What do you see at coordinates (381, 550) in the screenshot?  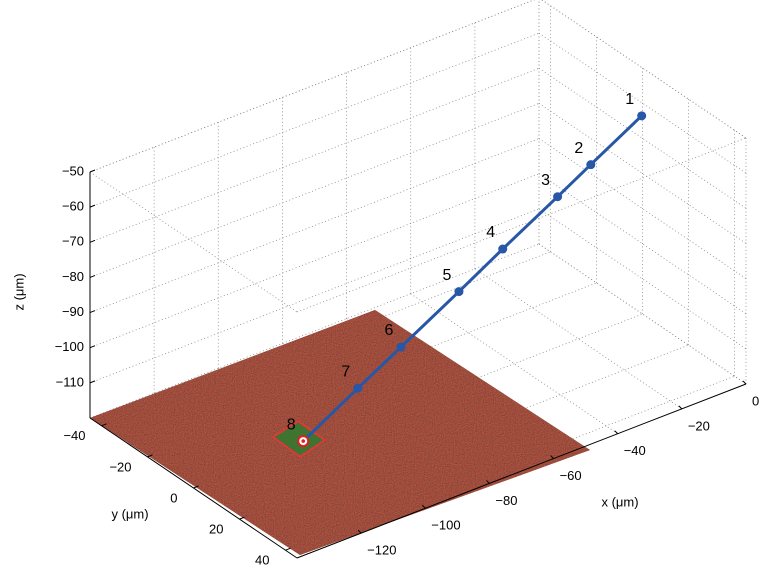 I see `x-tick-label: −120` at bounding box center [381, 550].